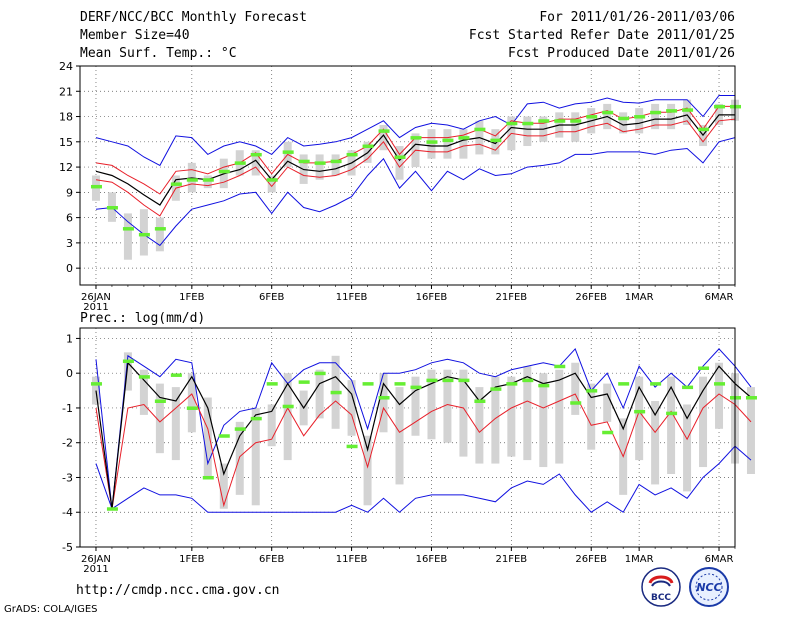 The image size is (800, 618). Describe the element at coordinates (512, 559) in the screenshot. I see `x-tick-label: 21FEB` at that location.